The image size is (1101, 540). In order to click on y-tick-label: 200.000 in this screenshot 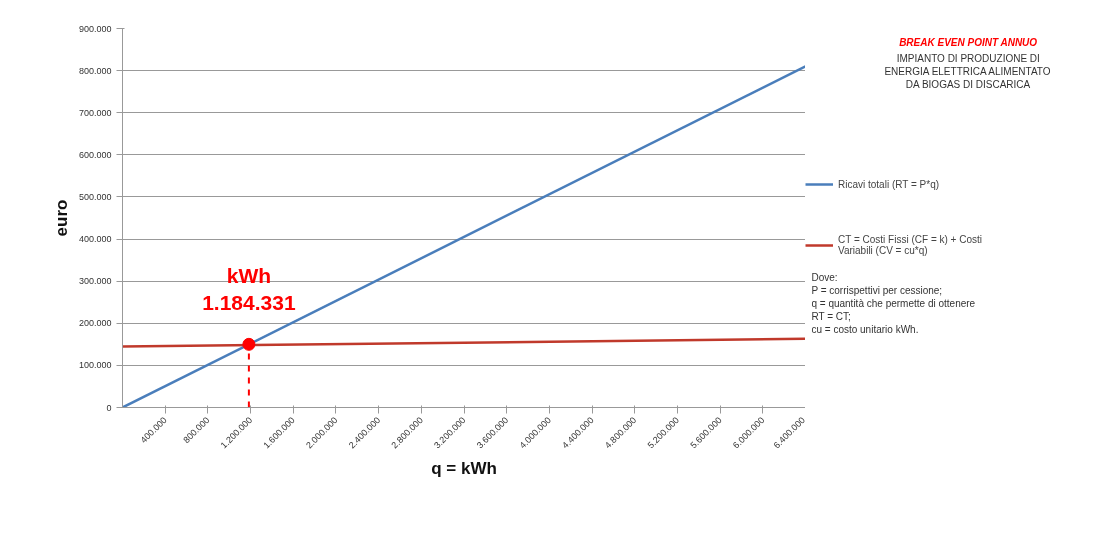, I will do `click(95, 323)`.